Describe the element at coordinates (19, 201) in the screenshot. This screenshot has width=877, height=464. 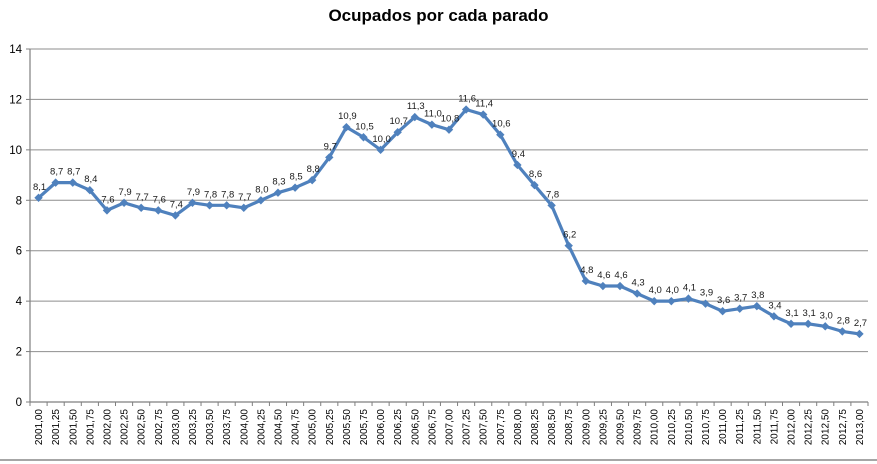
I see `y-tick-label: 8` at that location.